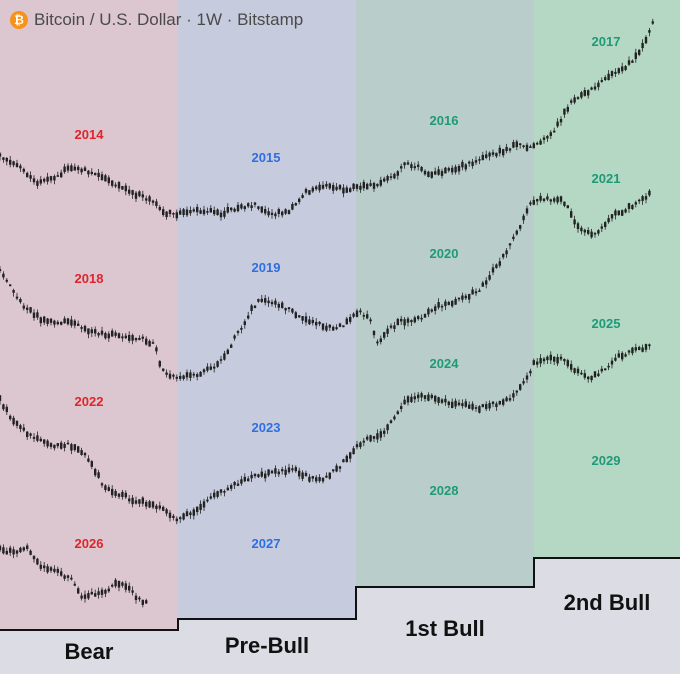 This screenshot has height=674, width=680. Describe the element at coordinates (606, 178) in the screenshot. I see `year-label-2021: 2021` at that location.